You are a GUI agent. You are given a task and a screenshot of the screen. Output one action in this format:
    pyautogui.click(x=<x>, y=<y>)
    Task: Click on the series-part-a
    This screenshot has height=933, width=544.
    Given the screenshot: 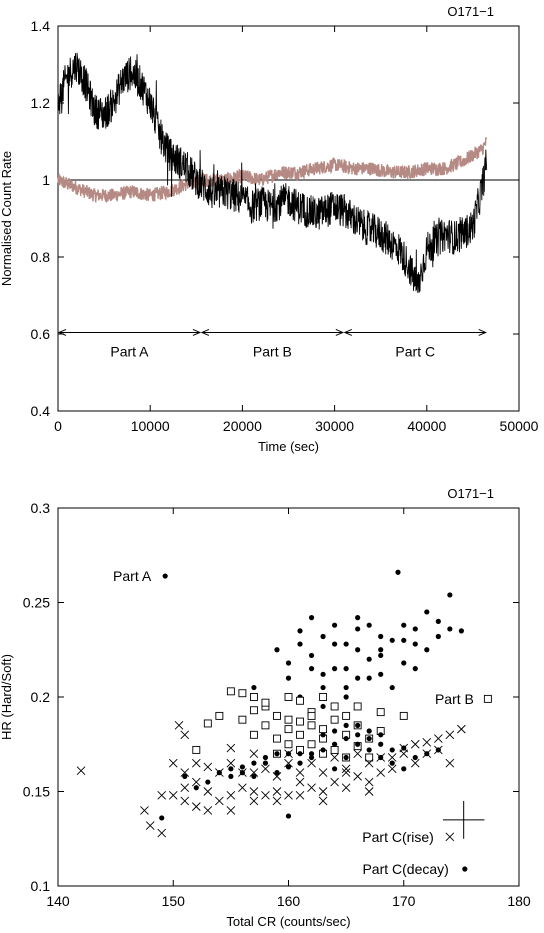 What is the action you would take?
    pyautogui.click(x=313, y=639)
    